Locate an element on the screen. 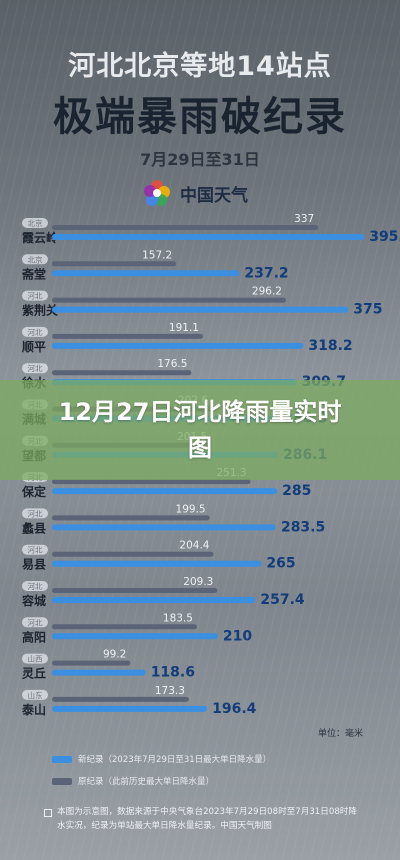  region-label: 山西 is located at coordinates (35, 659).